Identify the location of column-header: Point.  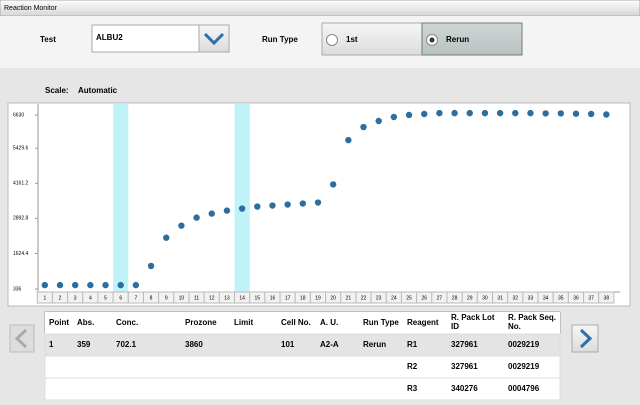
(59, 322).